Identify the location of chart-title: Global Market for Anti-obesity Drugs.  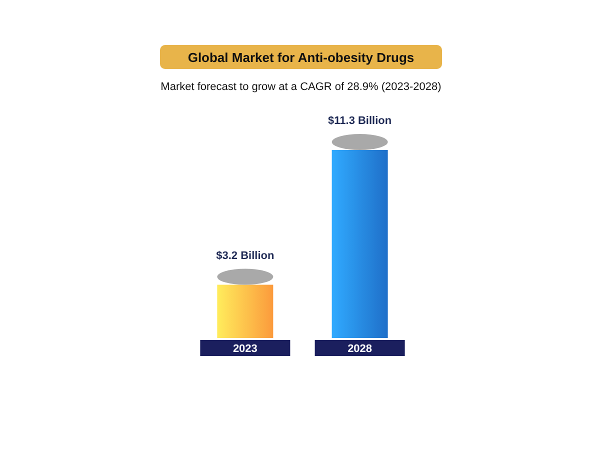
(301, 57).